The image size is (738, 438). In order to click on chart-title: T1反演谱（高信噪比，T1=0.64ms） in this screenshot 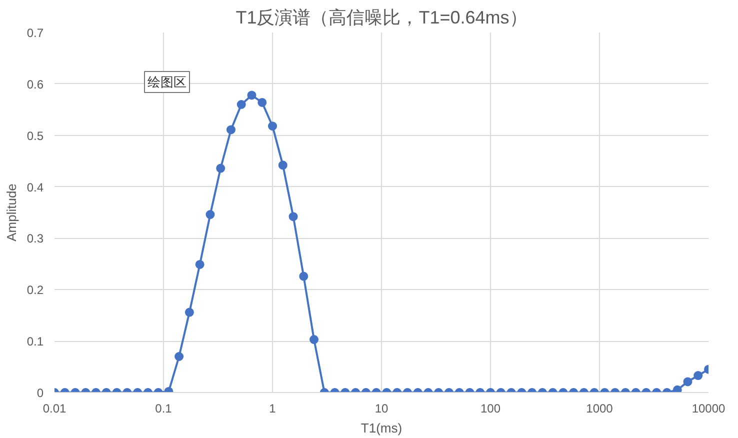, I will do `click(382, 18)`.